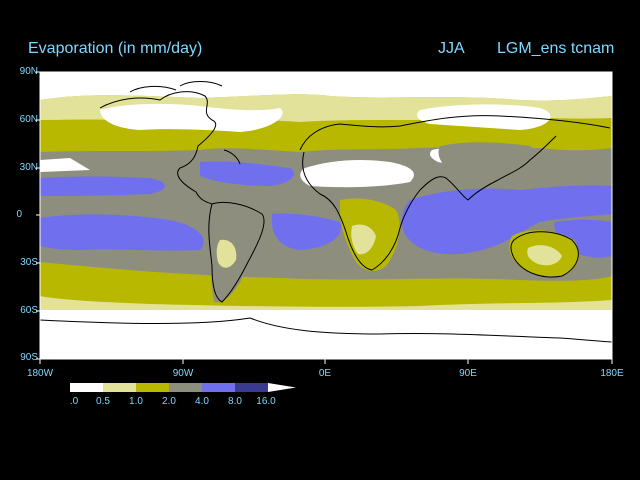 Image resolution: width=640 pixels, height=480 pixels. What do you see at coordinates (612, 373) in the screenshot?
I see `lon-label-180e: 180E` at bounding box center [612, 373].